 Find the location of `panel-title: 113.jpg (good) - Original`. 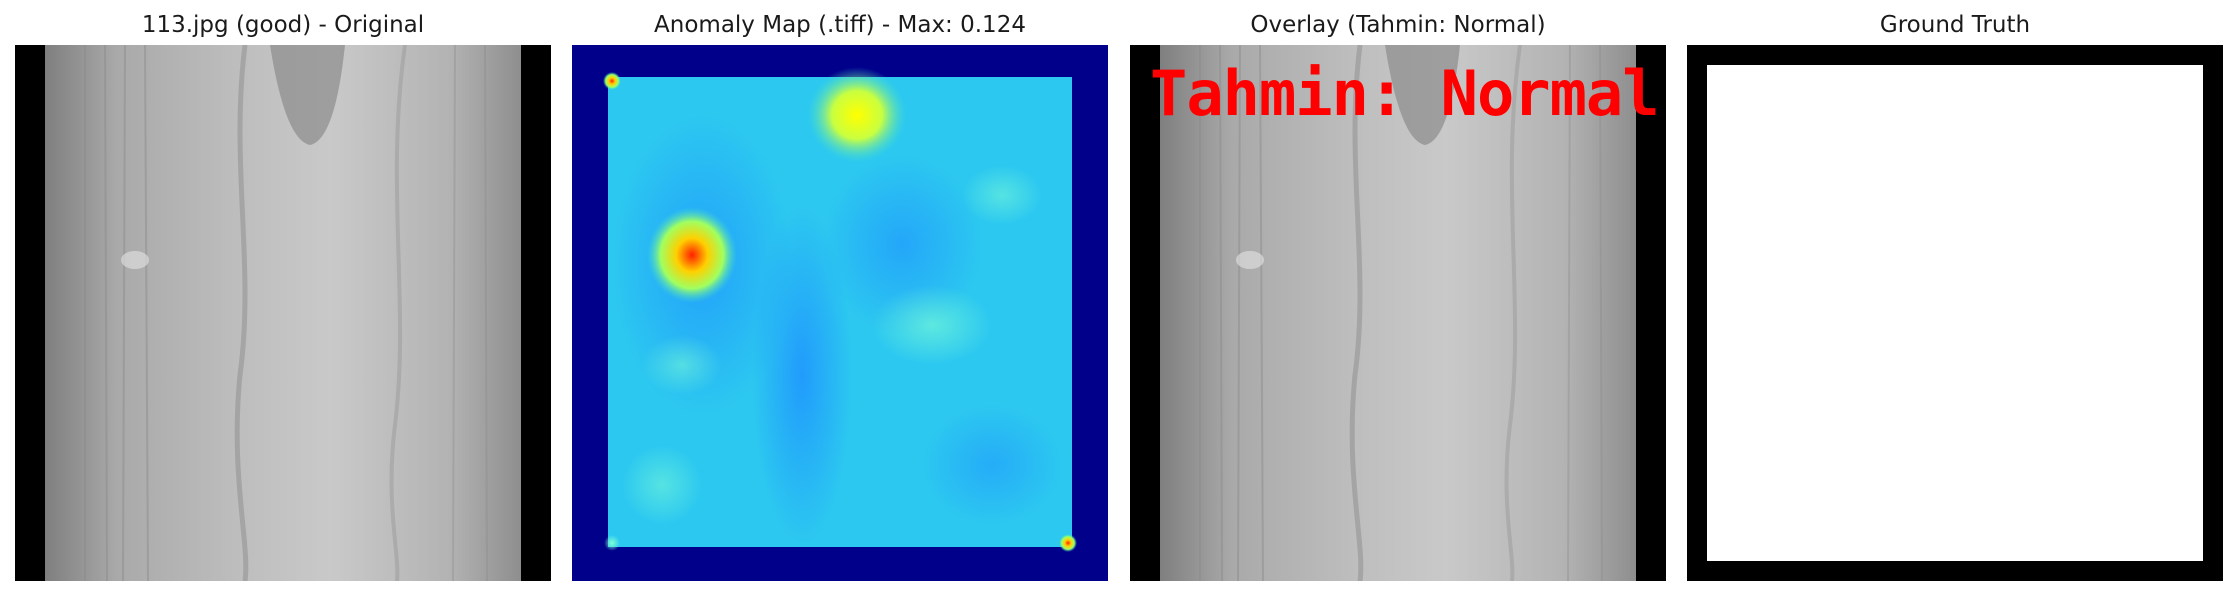

panel-title: 113.jpg (good) - Original is located at coordinates (283, 25).